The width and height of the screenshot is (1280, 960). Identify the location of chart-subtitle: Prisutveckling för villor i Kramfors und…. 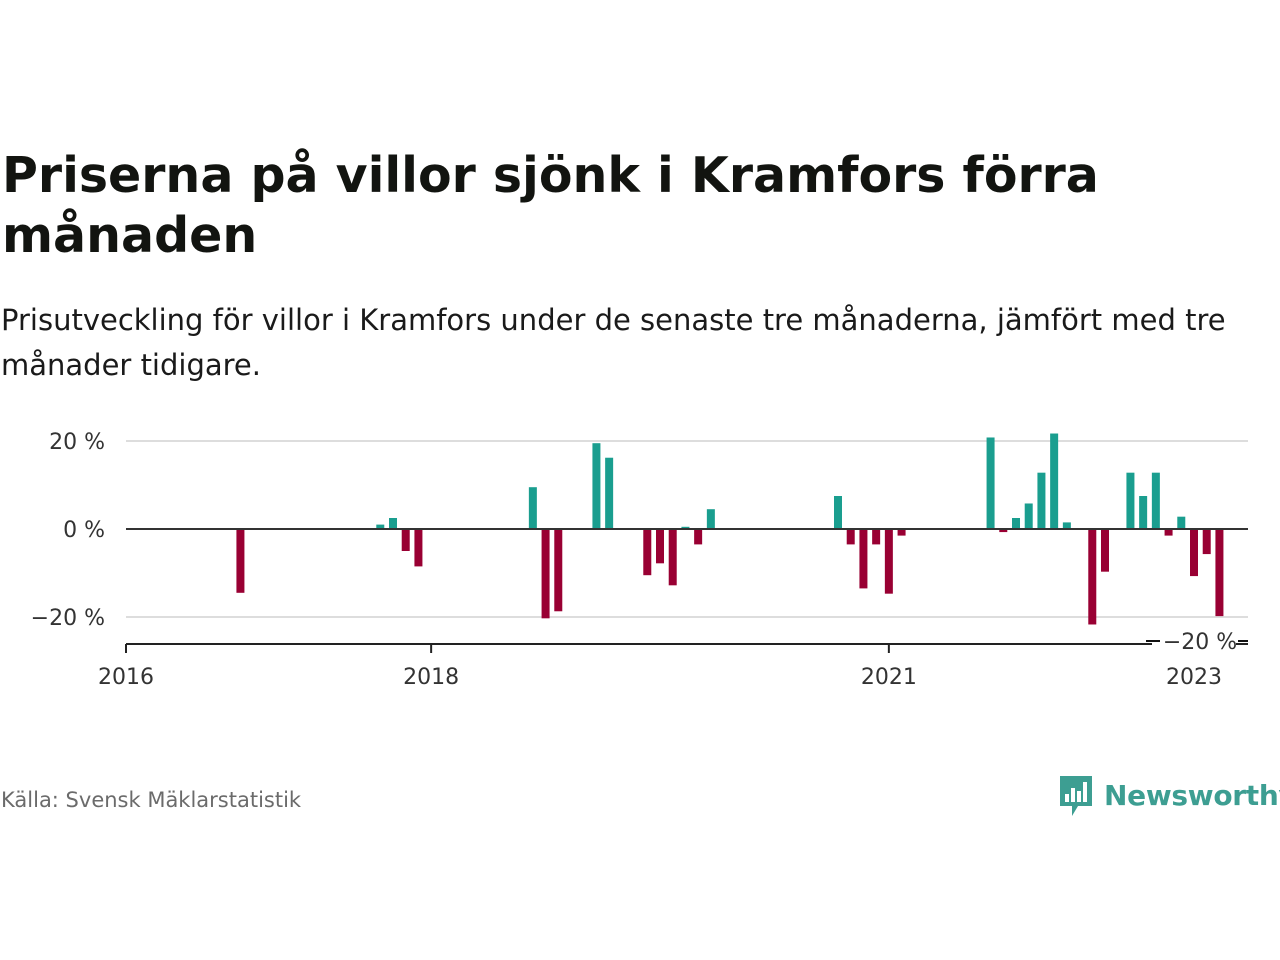
(613, 342).